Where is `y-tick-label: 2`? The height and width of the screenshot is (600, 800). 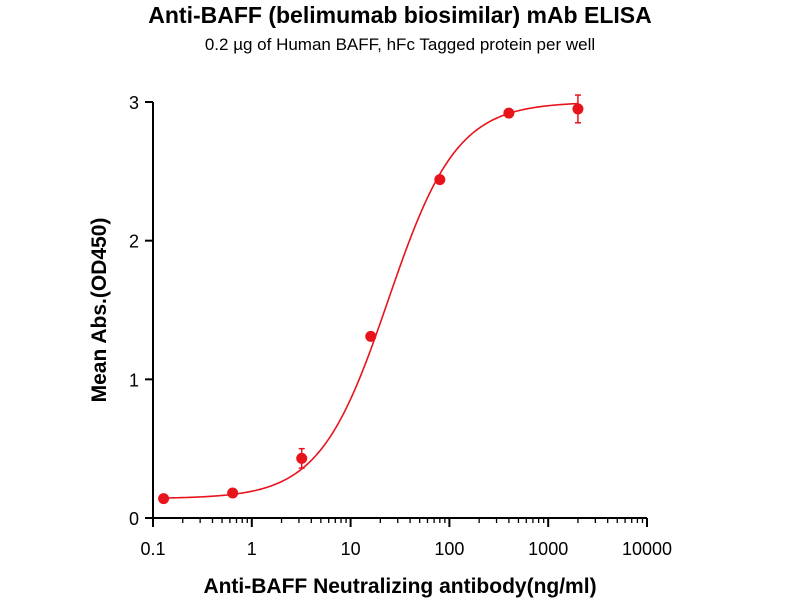 y-tick-label: 2 is located at coordinates (134, 242).